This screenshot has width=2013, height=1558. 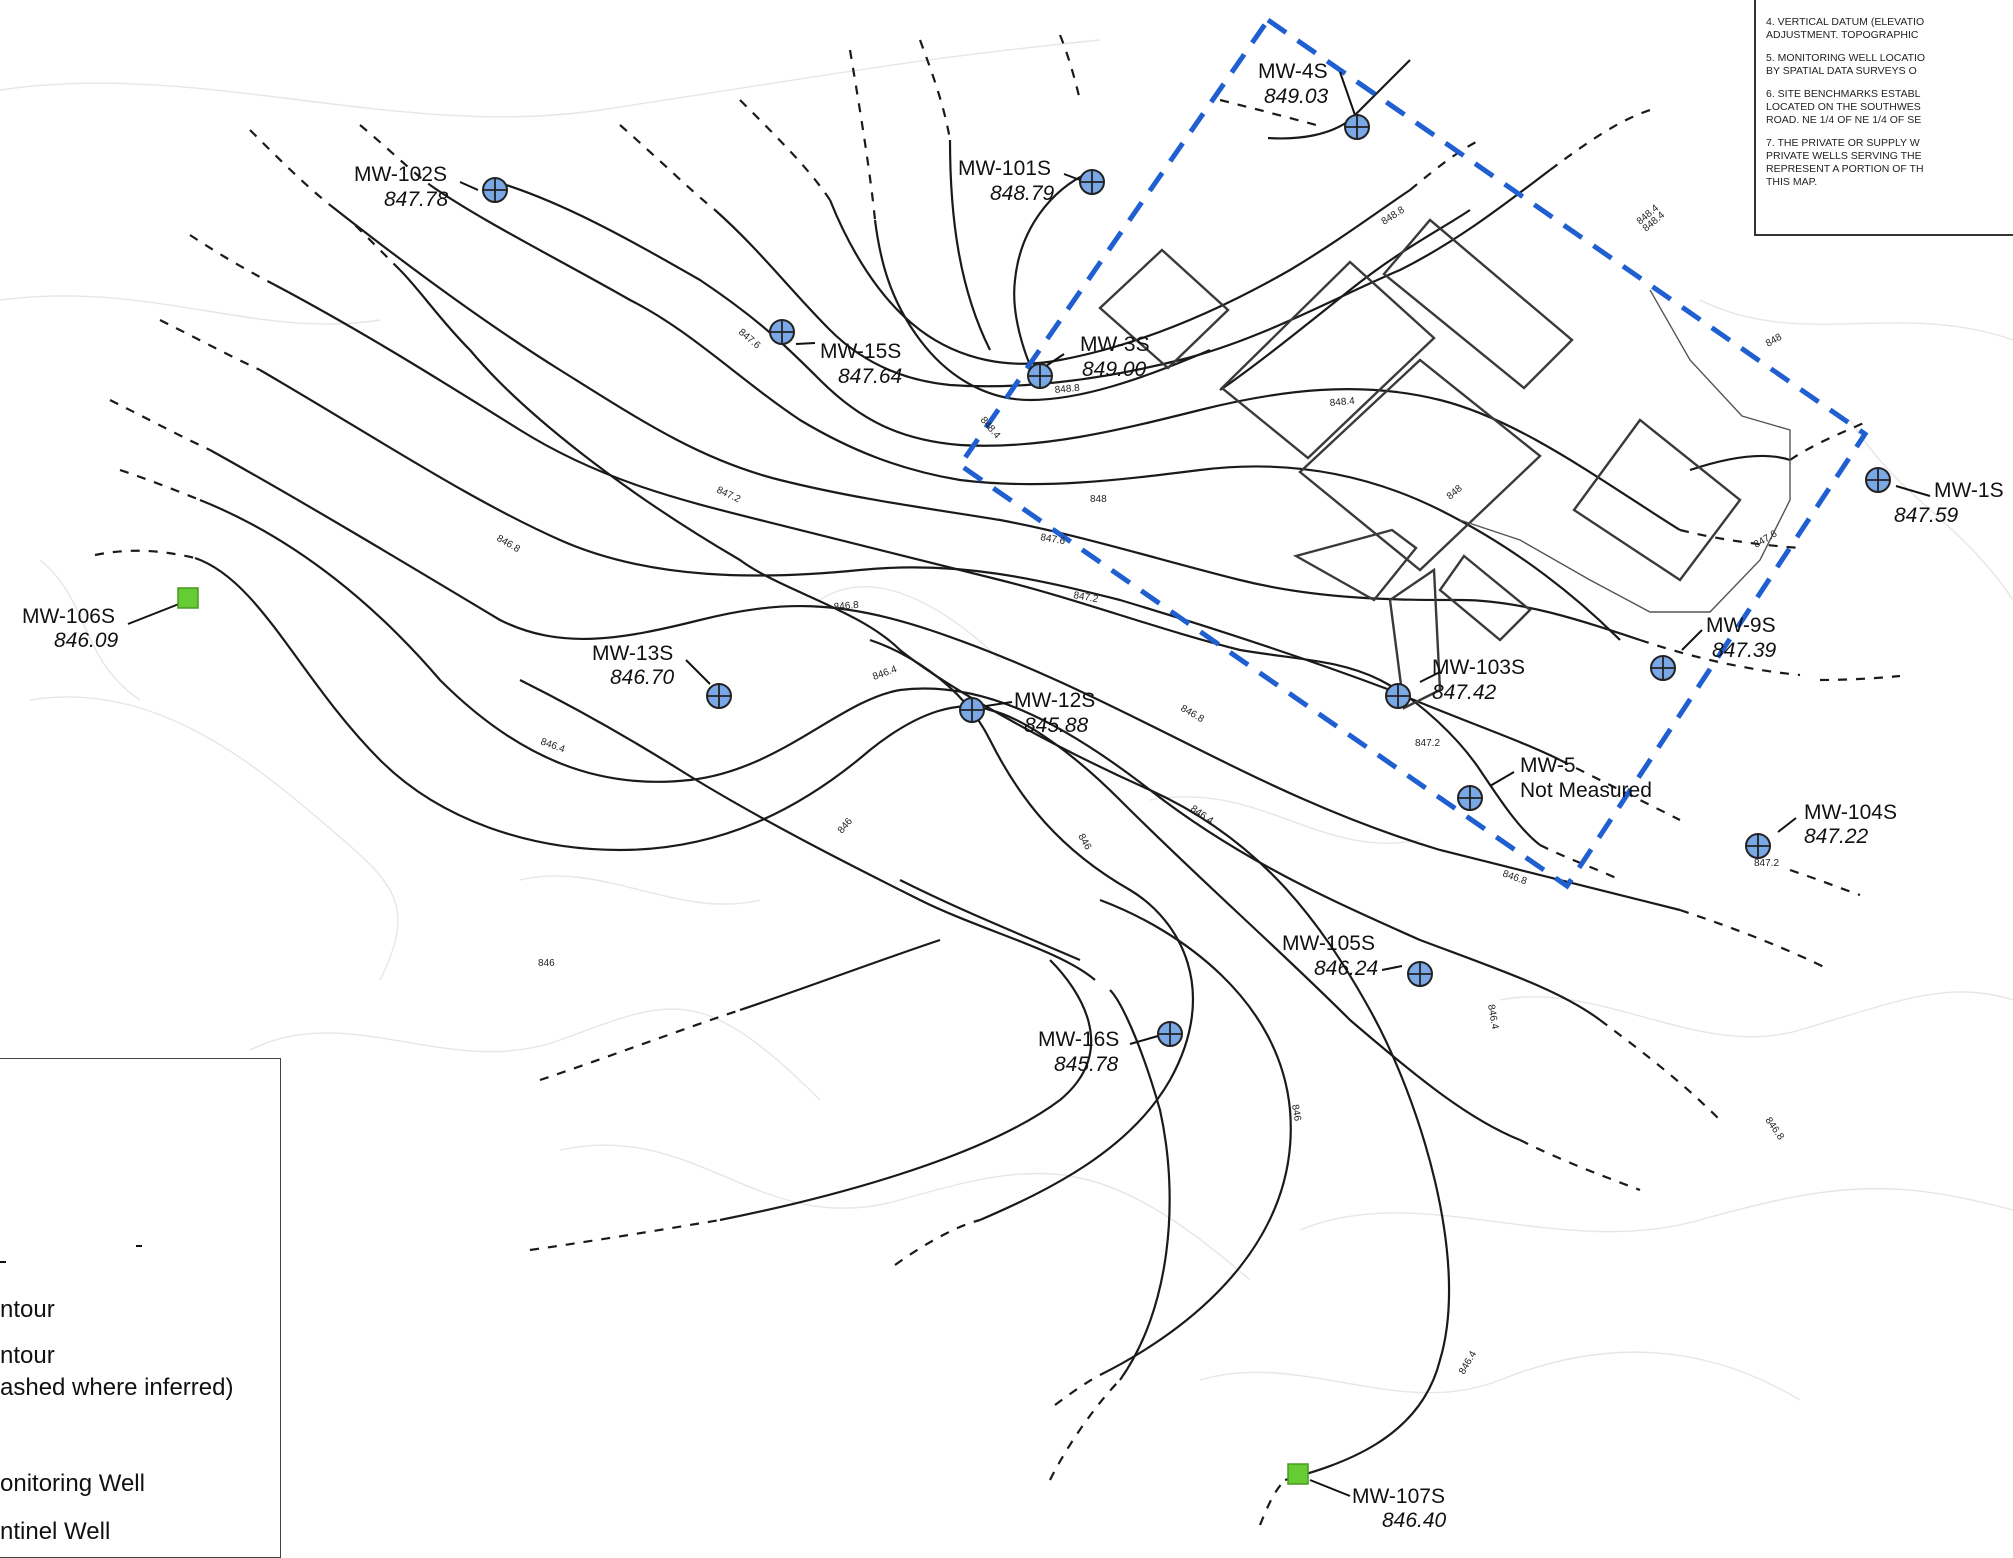 What do you see at coordinates (1850, 812) in the screenshot?
I see `well-label-mw-104s: MW-104S` at bounding box center [1850, 812].